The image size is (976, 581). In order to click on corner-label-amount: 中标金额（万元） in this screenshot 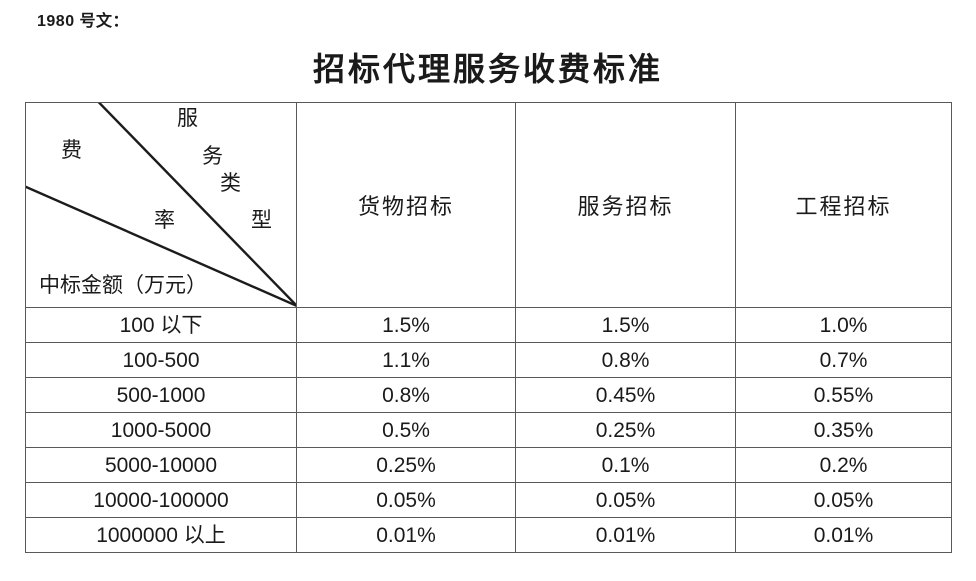, I will do `click(123, 285)`.